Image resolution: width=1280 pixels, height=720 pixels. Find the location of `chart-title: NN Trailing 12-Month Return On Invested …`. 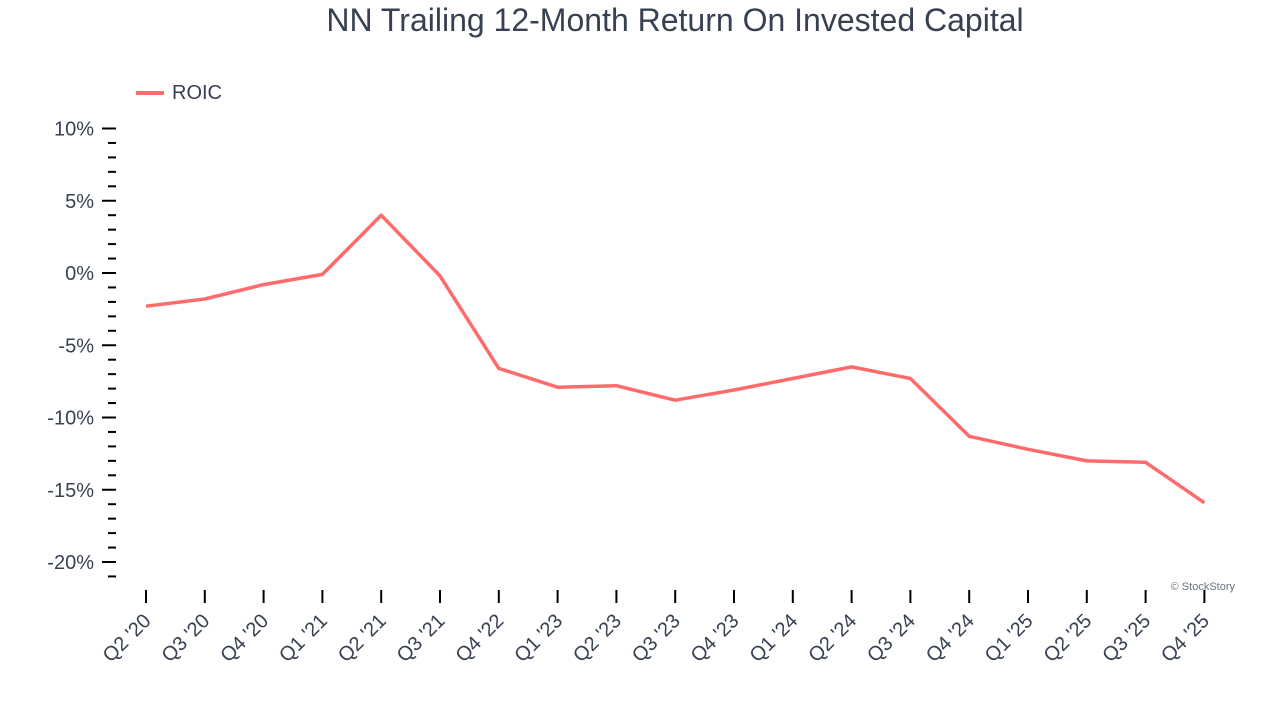

chart-title: NN Trailing 12-Month Return On Invested … is located at coordinates (675, 20).